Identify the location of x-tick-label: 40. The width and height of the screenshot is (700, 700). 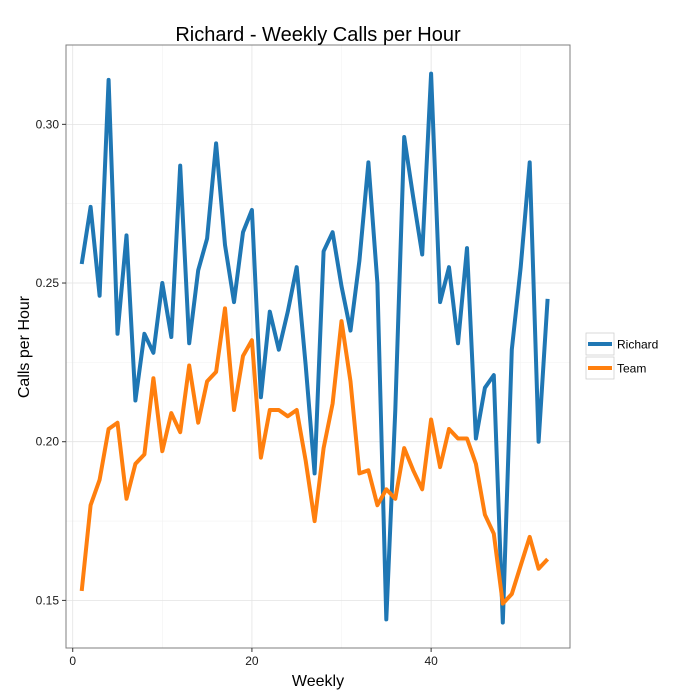
(431, 661).